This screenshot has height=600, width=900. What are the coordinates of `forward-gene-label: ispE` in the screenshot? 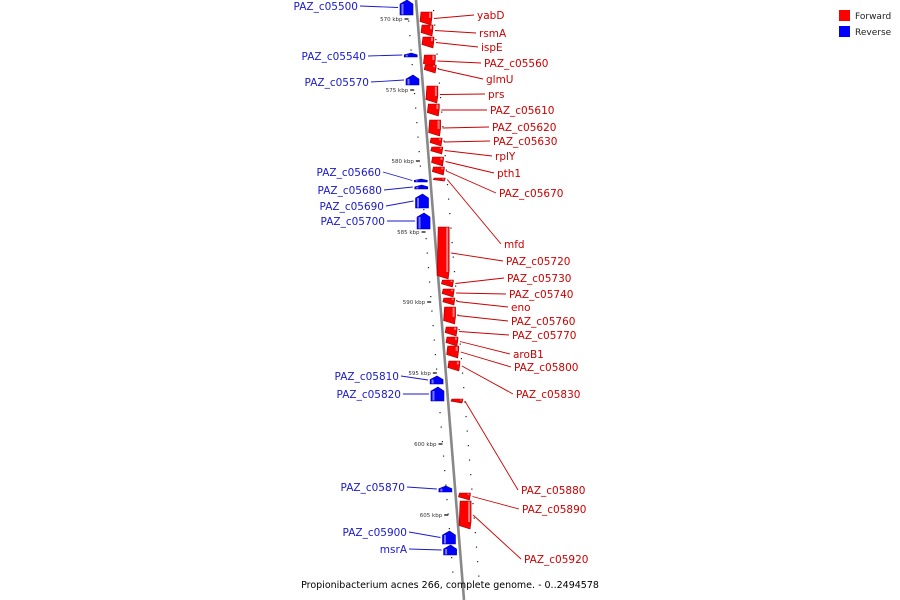 It's located at (492, 48).